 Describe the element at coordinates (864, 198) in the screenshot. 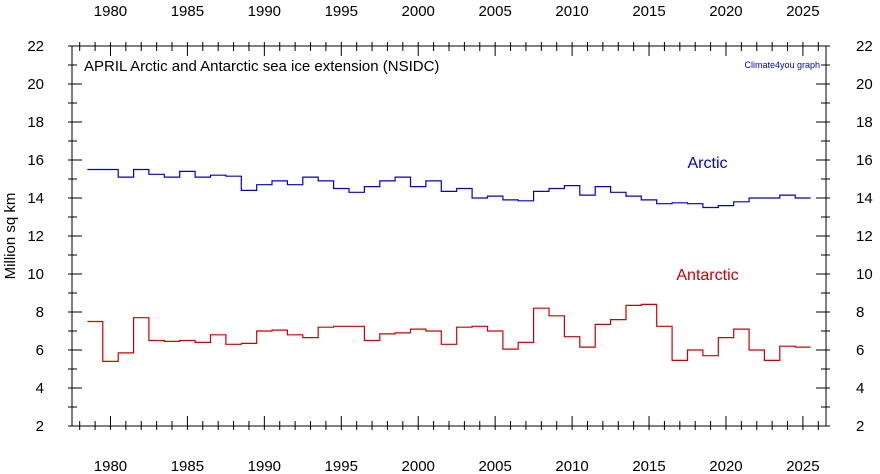

I see `y-tick-label-right: 14` at that location.